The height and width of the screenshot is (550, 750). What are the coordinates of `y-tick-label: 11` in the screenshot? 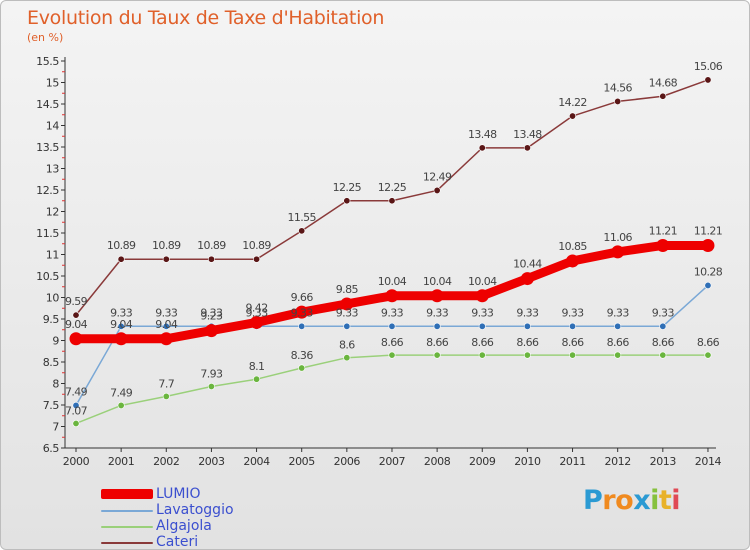 It's located at (52, 255).